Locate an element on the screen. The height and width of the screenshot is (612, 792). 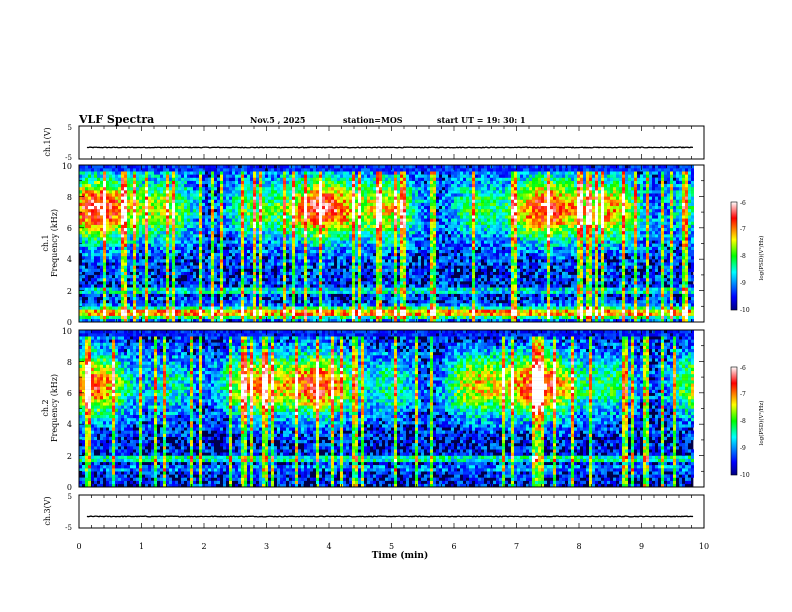
ch1-ytick-max: 5 is located at coordinates (70, 128).